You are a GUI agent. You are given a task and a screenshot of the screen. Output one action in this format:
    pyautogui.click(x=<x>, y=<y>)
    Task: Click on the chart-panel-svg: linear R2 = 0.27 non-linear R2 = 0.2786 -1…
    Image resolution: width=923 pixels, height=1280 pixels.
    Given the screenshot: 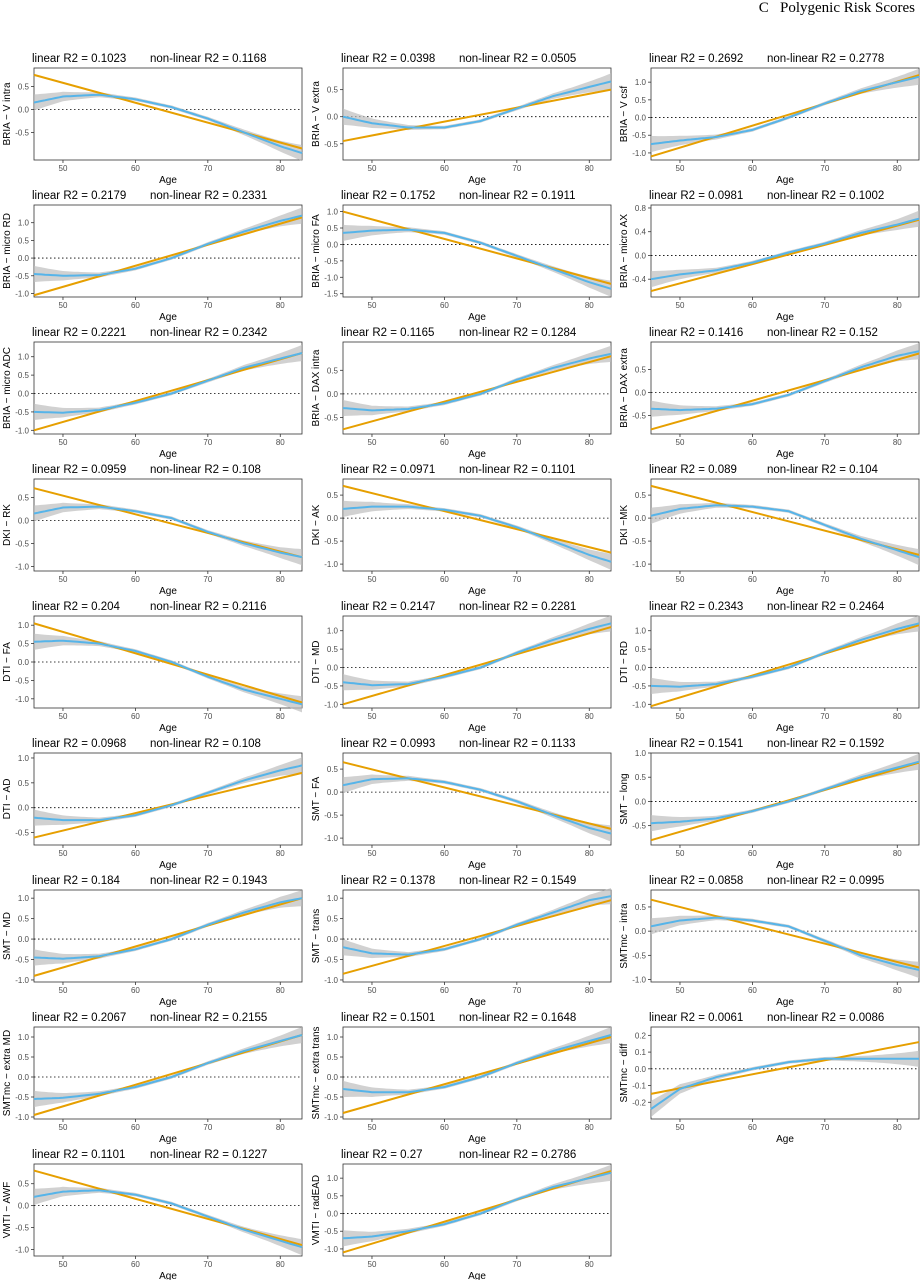 What is the action you would take?
    pyautogui.click(x=461, y=1214)
    